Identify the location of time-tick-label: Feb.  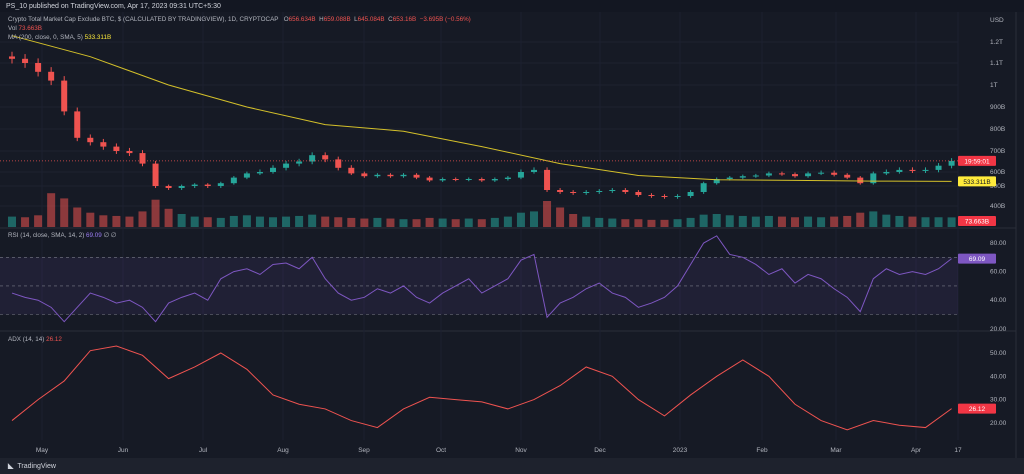
(762, 450).